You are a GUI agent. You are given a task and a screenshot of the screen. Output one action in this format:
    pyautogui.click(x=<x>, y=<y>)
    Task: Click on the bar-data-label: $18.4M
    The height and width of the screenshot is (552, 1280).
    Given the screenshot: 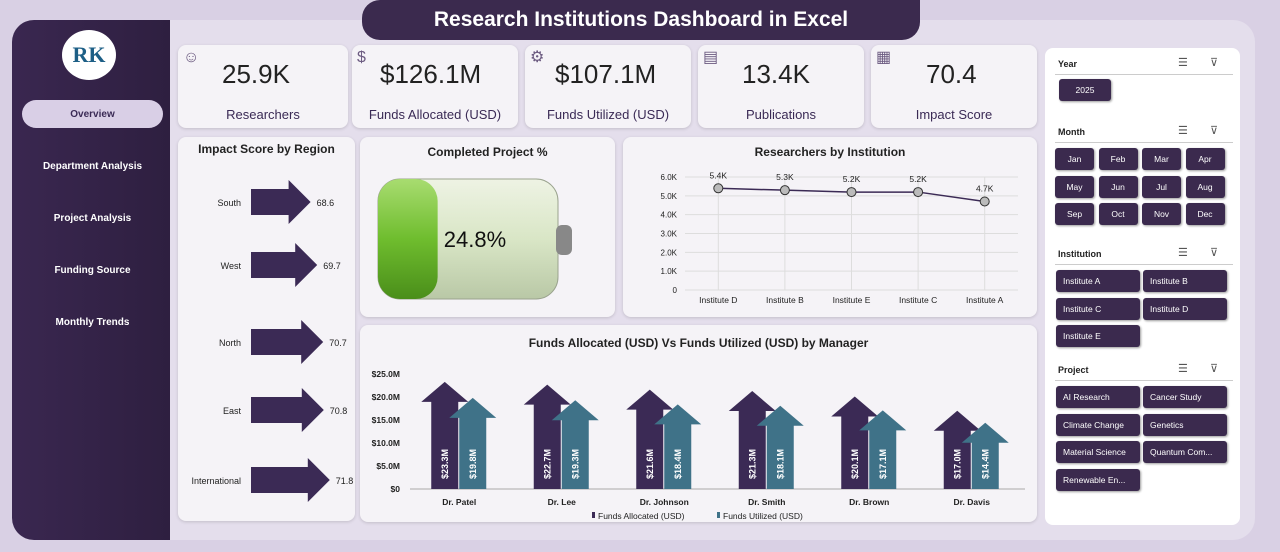 What is the action you would take?
    pyautogui.click(x=678, y=464)
    